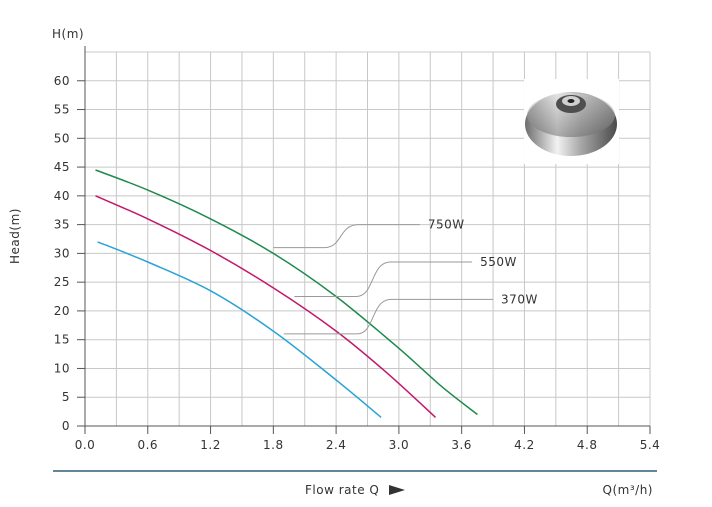 The height and width of the screenshot is (507, 712). What do you see at coordinates (498, 262) in the screenshot?
I see `series-label-550w: 550W` at bounding box center [498, 262].